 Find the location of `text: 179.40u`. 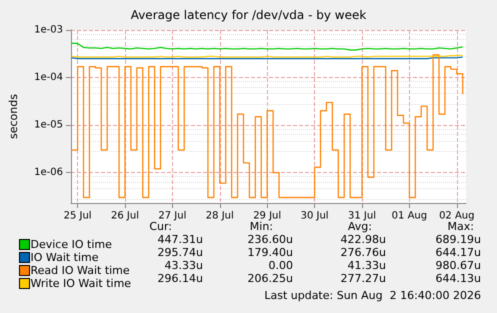

text: 179.40u is located at coordinates (271, 252).